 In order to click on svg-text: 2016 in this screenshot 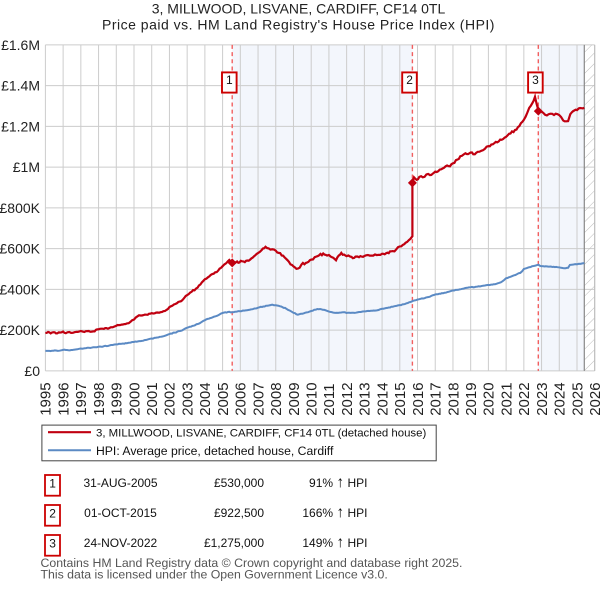, I will do `click(418, 398)`.